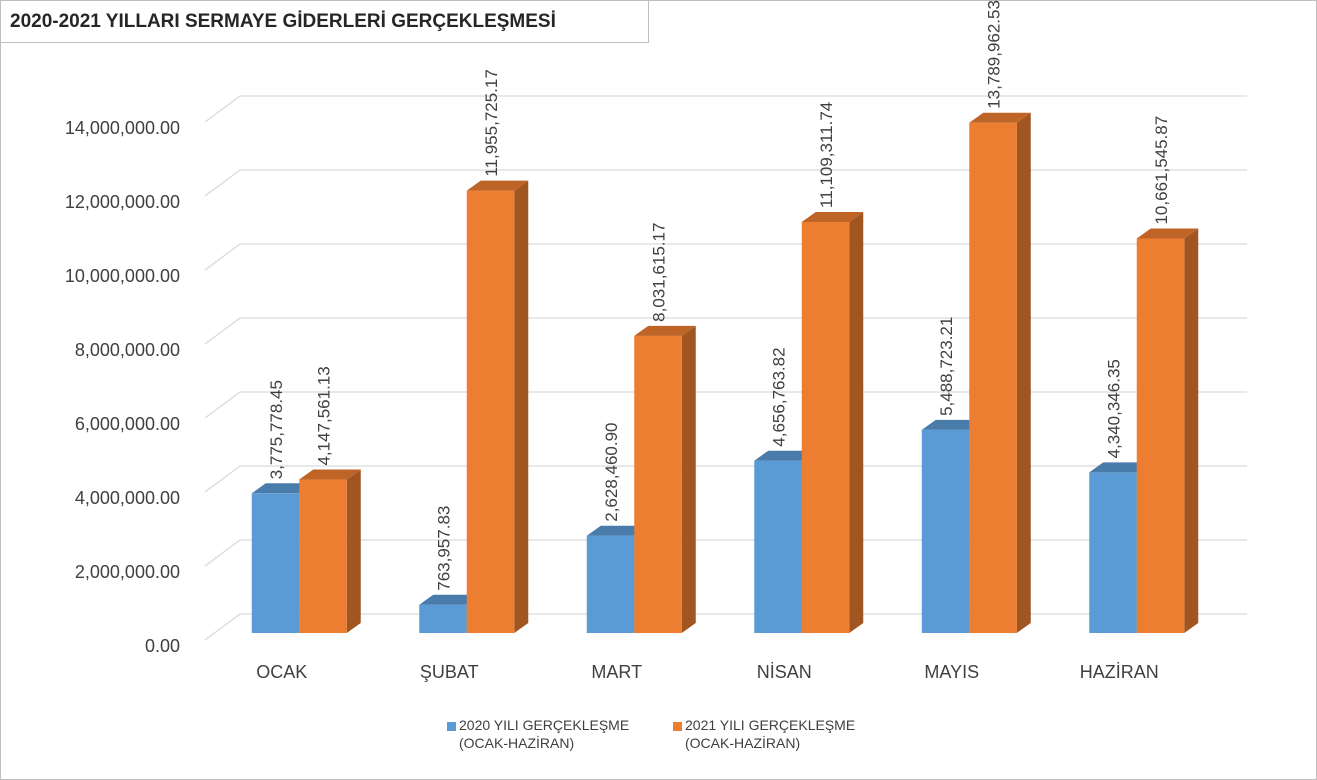 Image resolution: width=1317 pixels, height=780 pixels. I want to click on x-tick-label: ŞUBAT, so click(449, 672).